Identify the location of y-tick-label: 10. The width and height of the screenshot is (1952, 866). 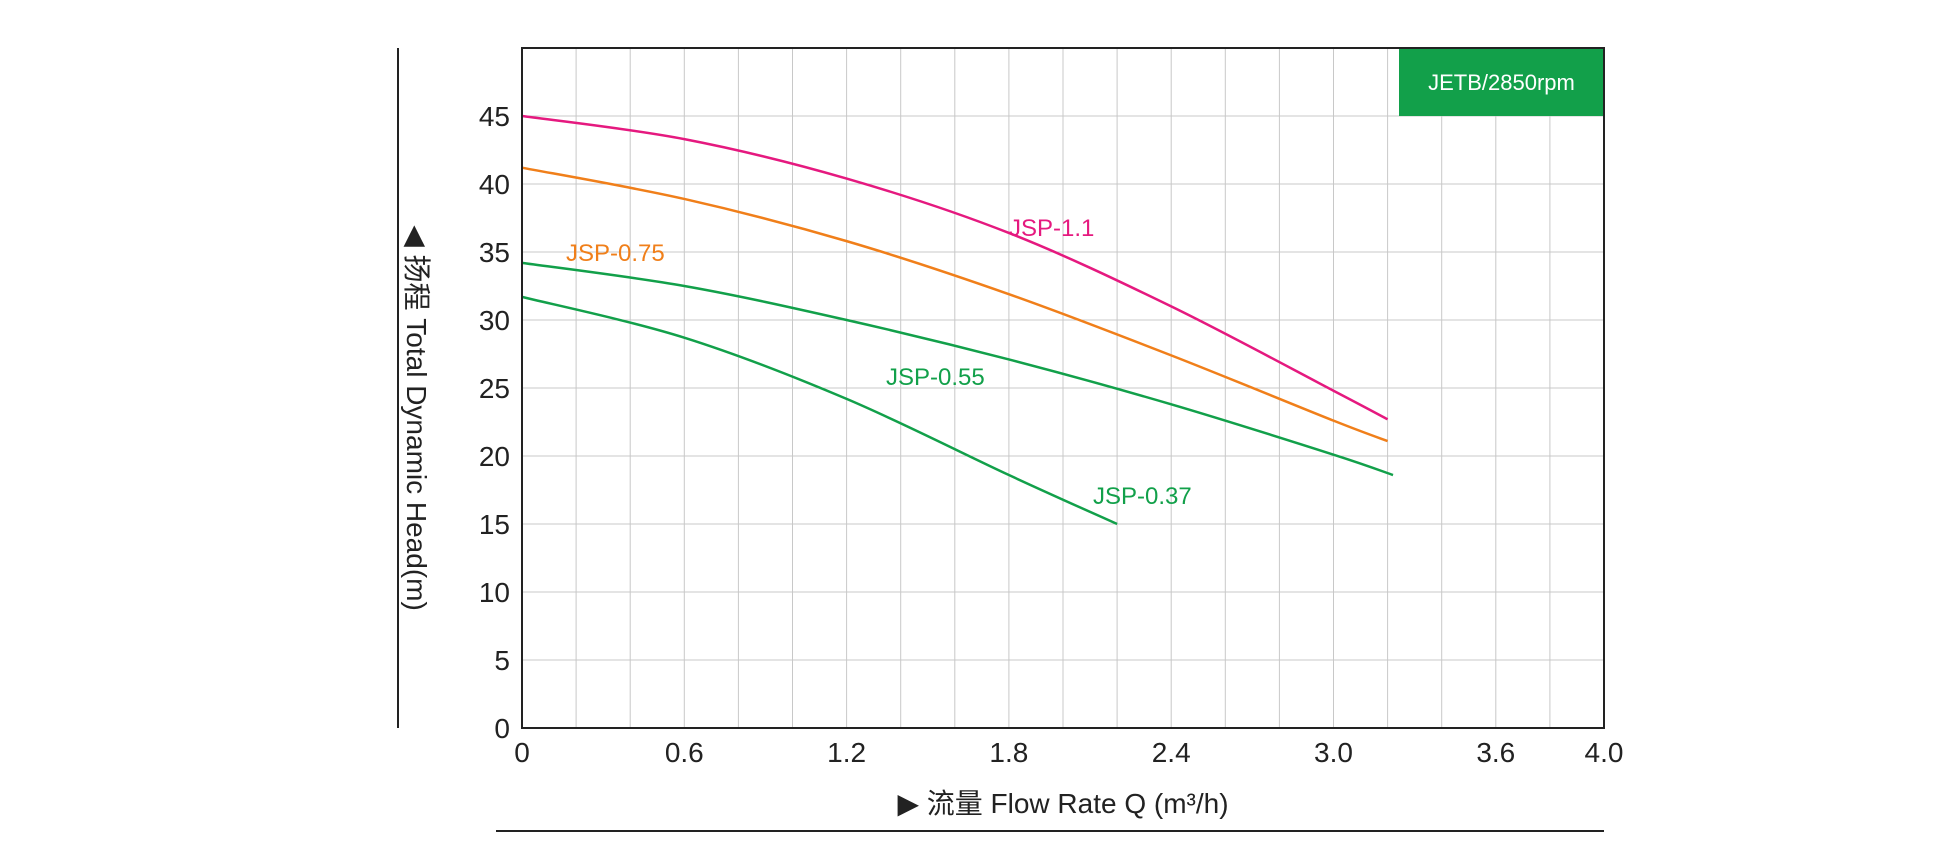
(494, 592).